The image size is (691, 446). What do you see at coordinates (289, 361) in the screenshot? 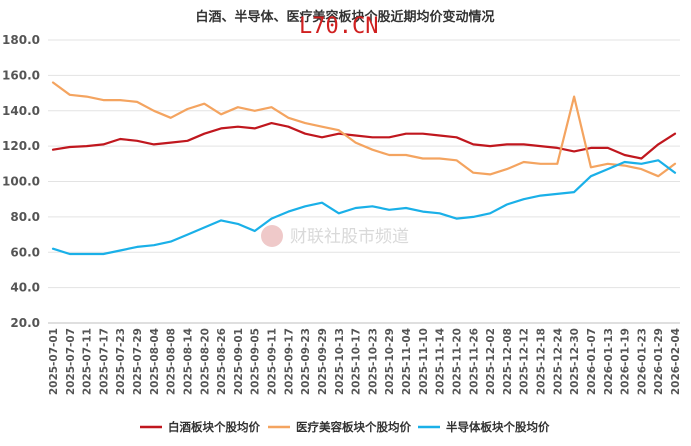
I see `x-tick-label: 2025-09-17` at bounding box center [289, 361].